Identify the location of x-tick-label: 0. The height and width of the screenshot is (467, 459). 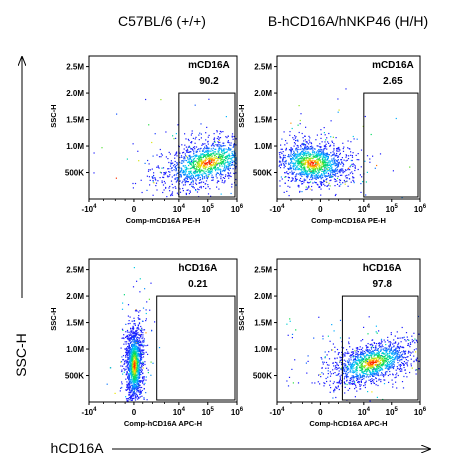
(320, 209).